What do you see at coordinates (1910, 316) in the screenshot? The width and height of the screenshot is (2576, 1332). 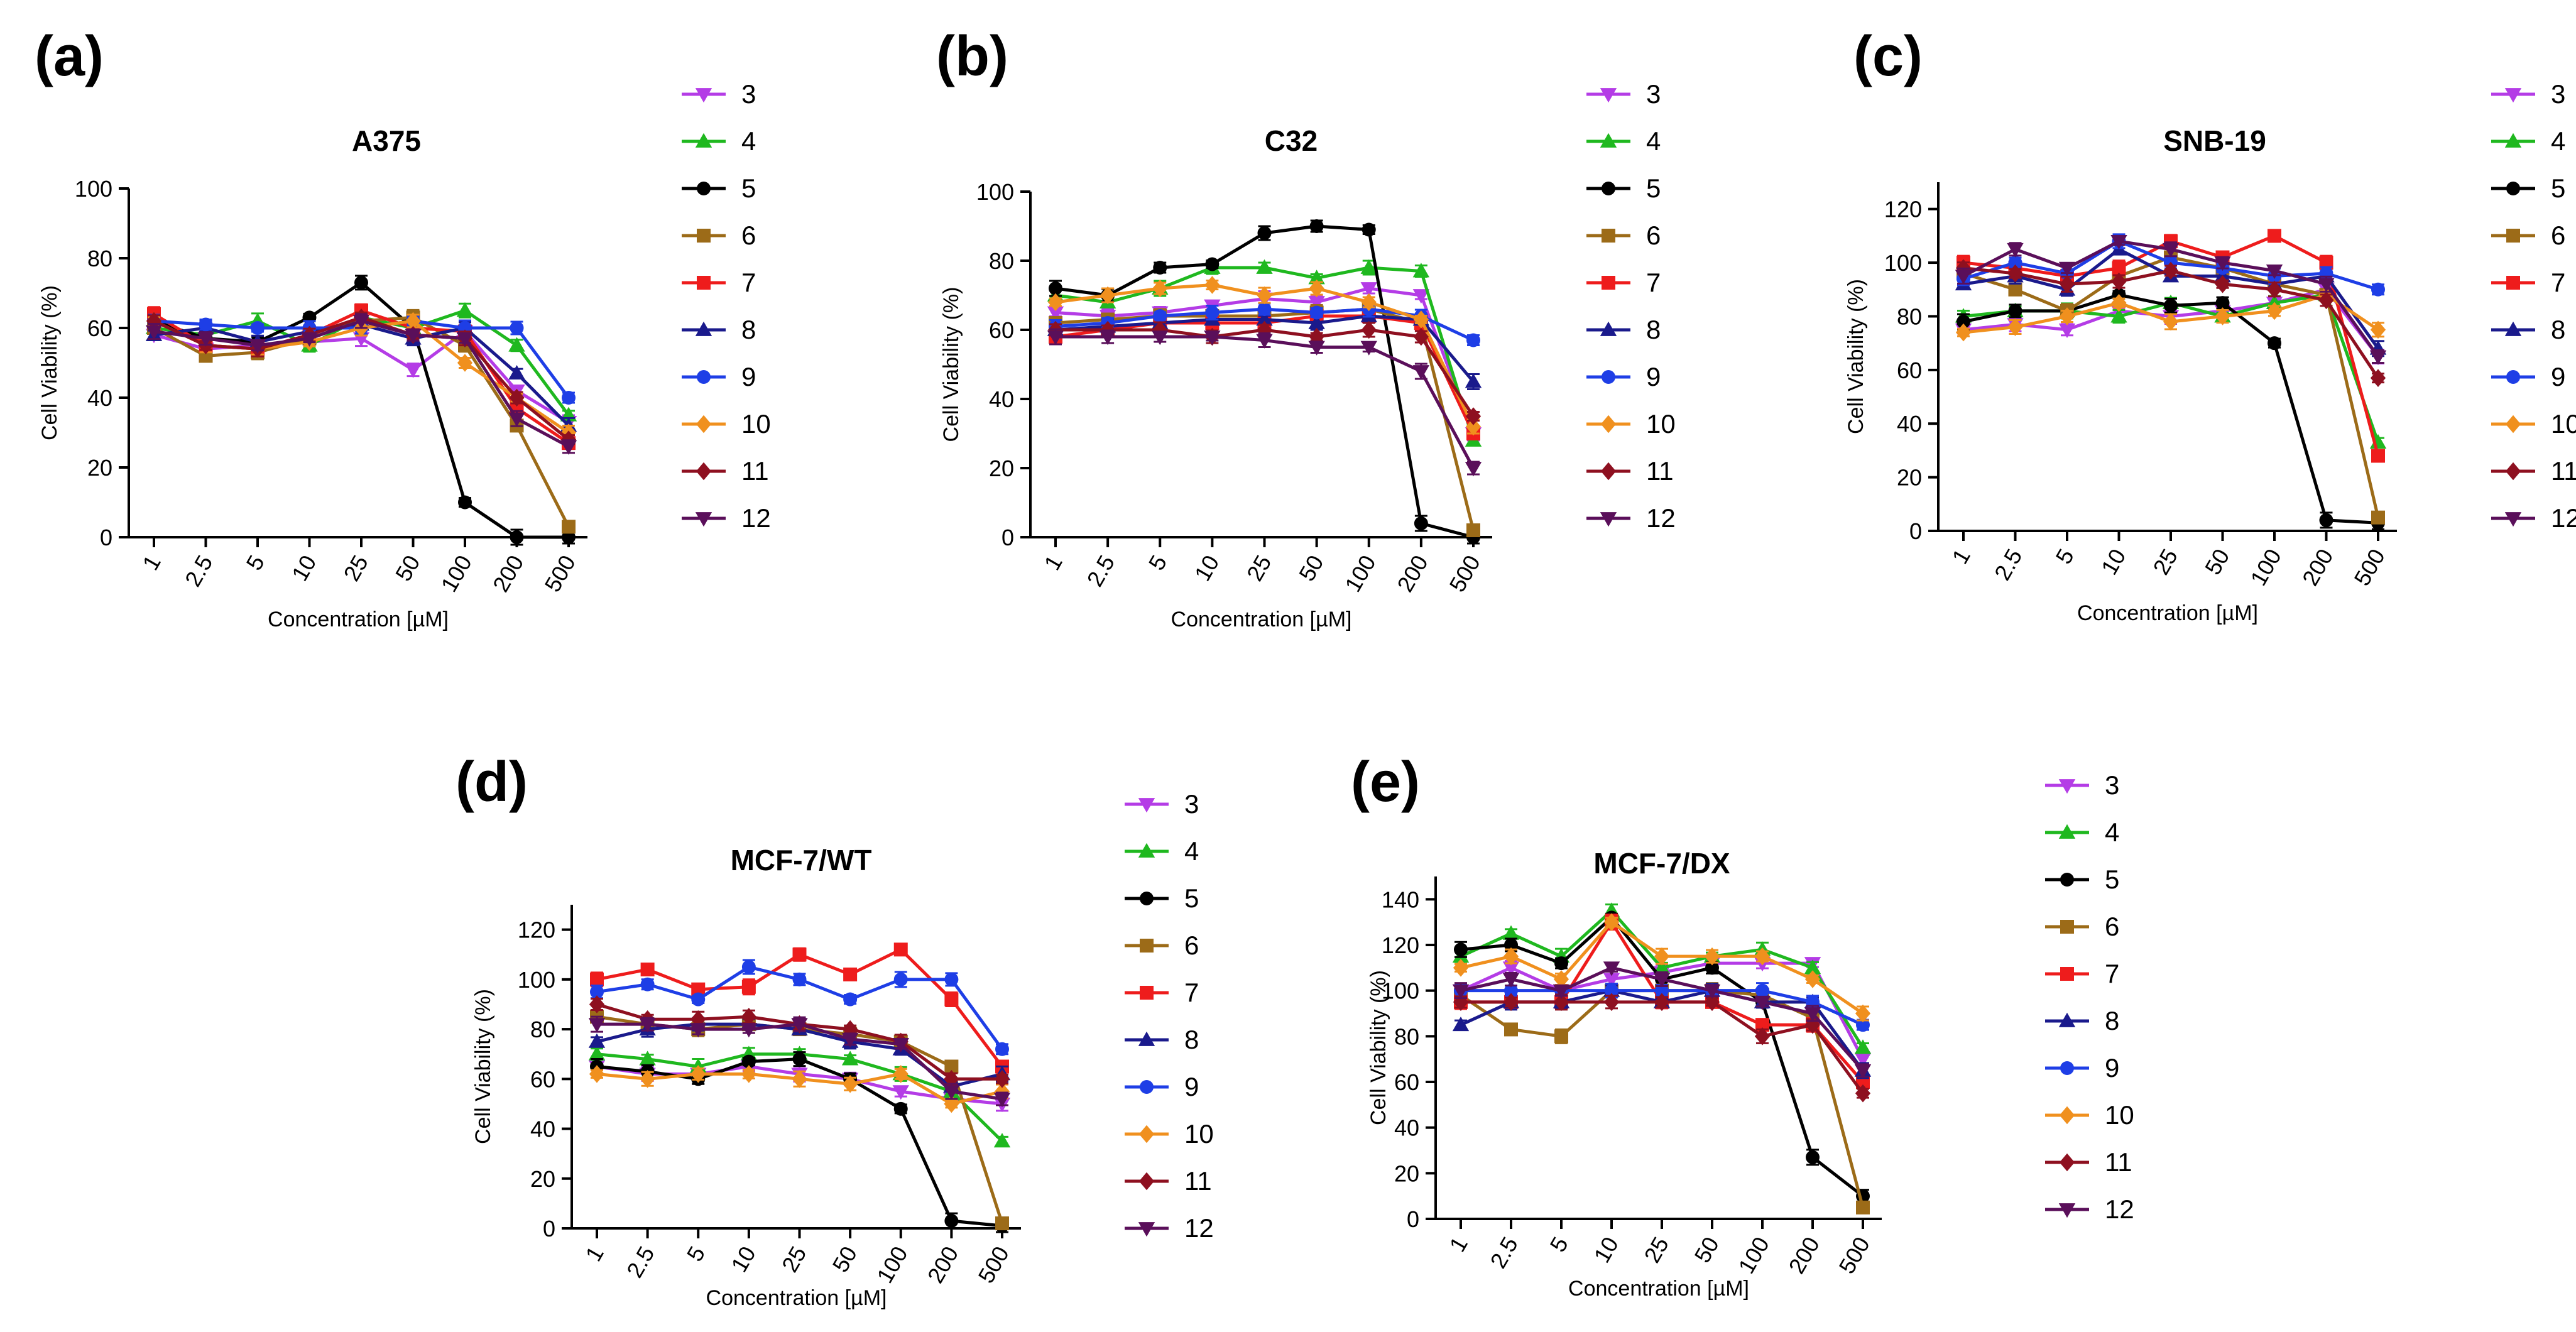 I see `y-tick-label: 80` at bounding box center [1910, 316].